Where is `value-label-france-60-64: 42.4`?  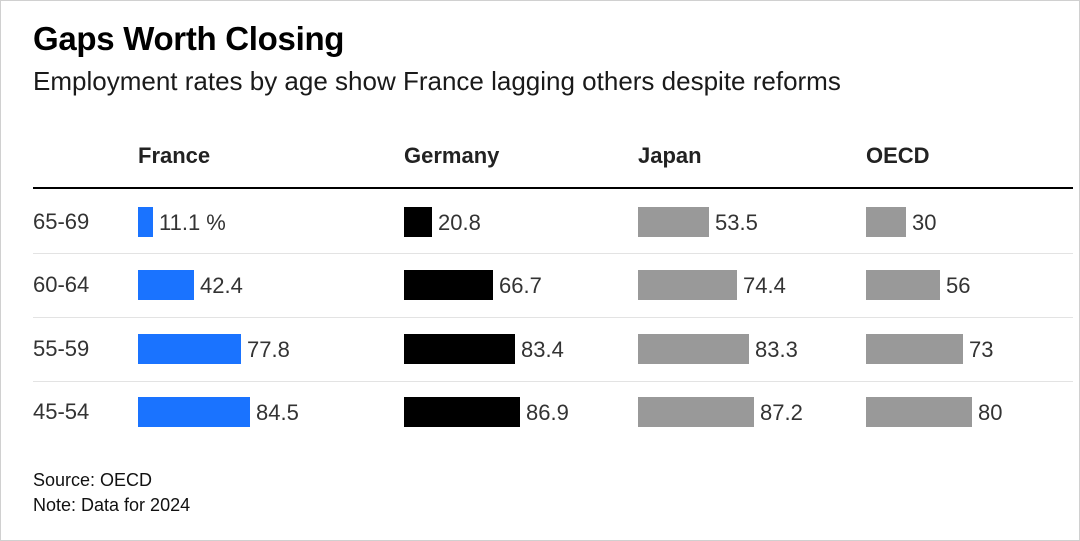
value-label-france-60-64: 42.4 is located at coordinates (221, 285).